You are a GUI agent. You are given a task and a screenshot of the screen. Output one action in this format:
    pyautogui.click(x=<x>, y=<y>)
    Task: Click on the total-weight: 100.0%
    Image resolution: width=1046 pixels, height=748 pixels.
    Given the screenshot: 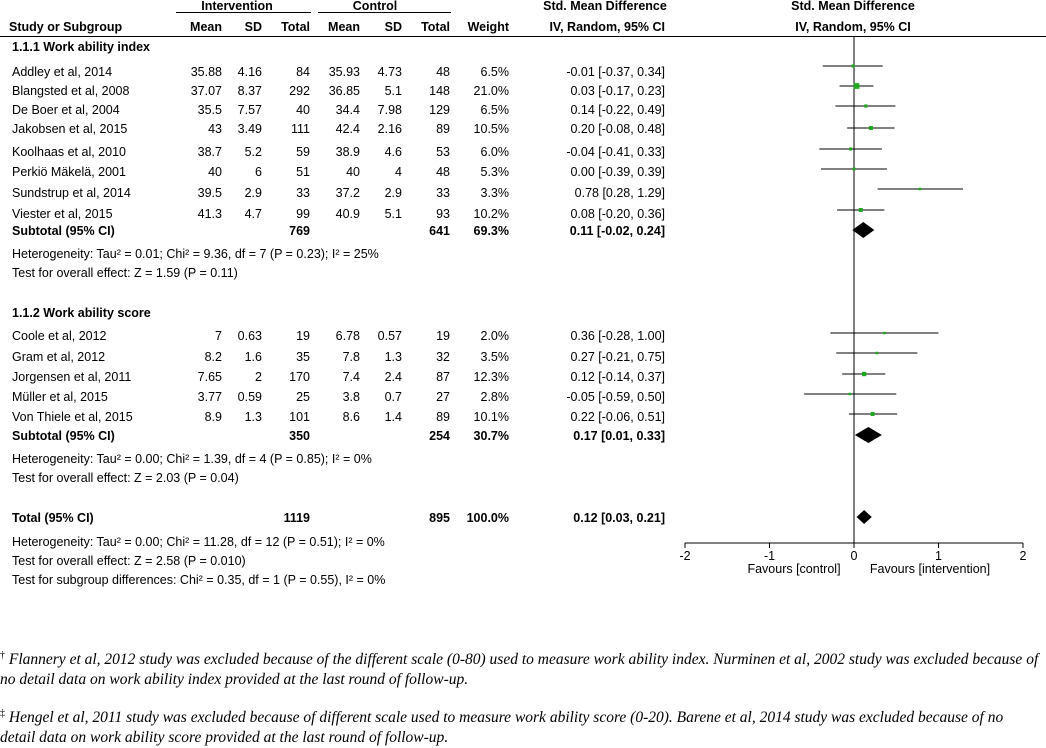 What is the action you would take?
    pyautogui.click(x=487, y=518)
    